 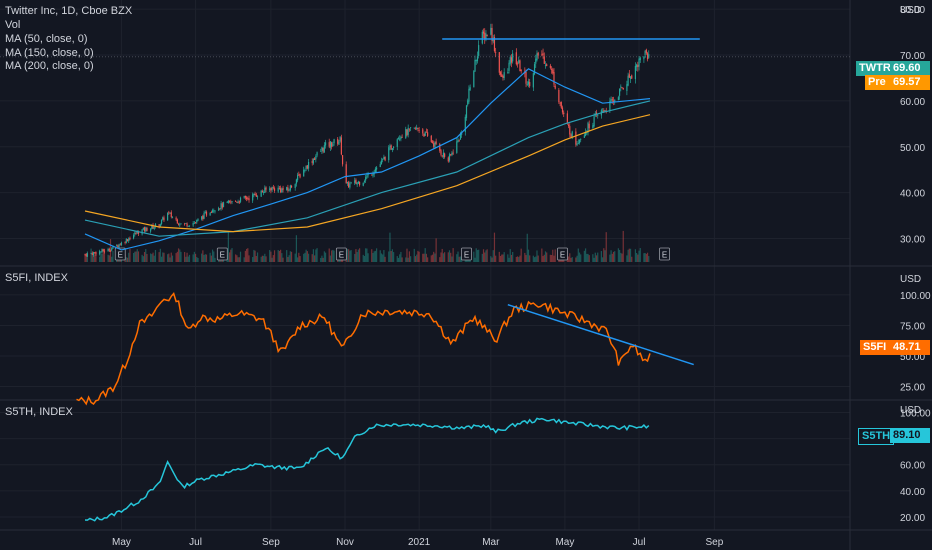 What do you see at coordinates (912, 357) in the screenshot?
I see `s5fi-axis-tick: 50.00` at bounding box center [912, 357].